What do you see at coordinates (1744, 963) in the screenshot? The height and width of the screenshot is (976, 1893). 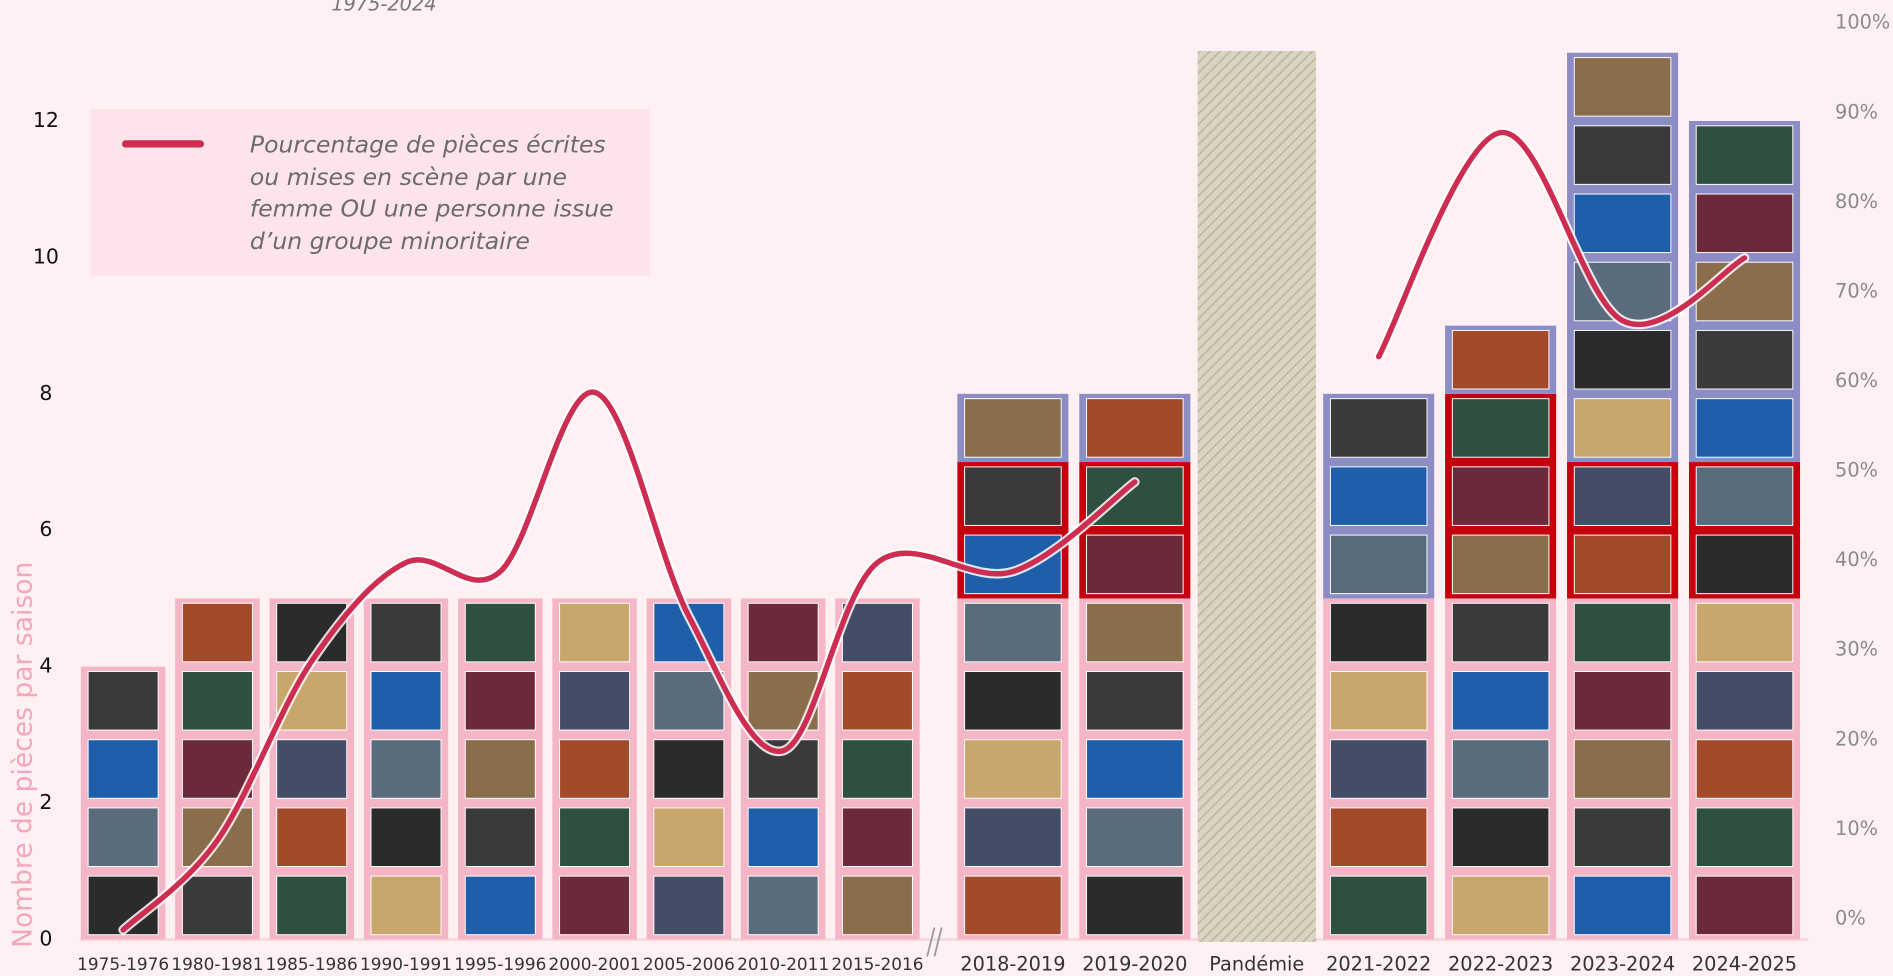 I see `x-tick-label: 2024-2025` at bounding box center [1744, 963].